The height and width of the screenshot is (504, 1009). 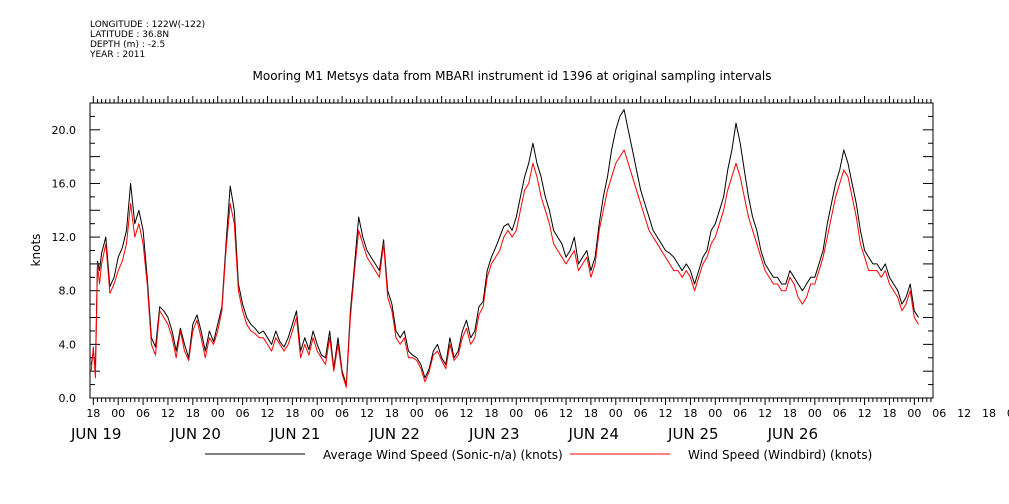 What do you see at coordinates (593, 434) in the screenshot?
I see `x-day-label: JUN 24` at bounding box center [593, 434].